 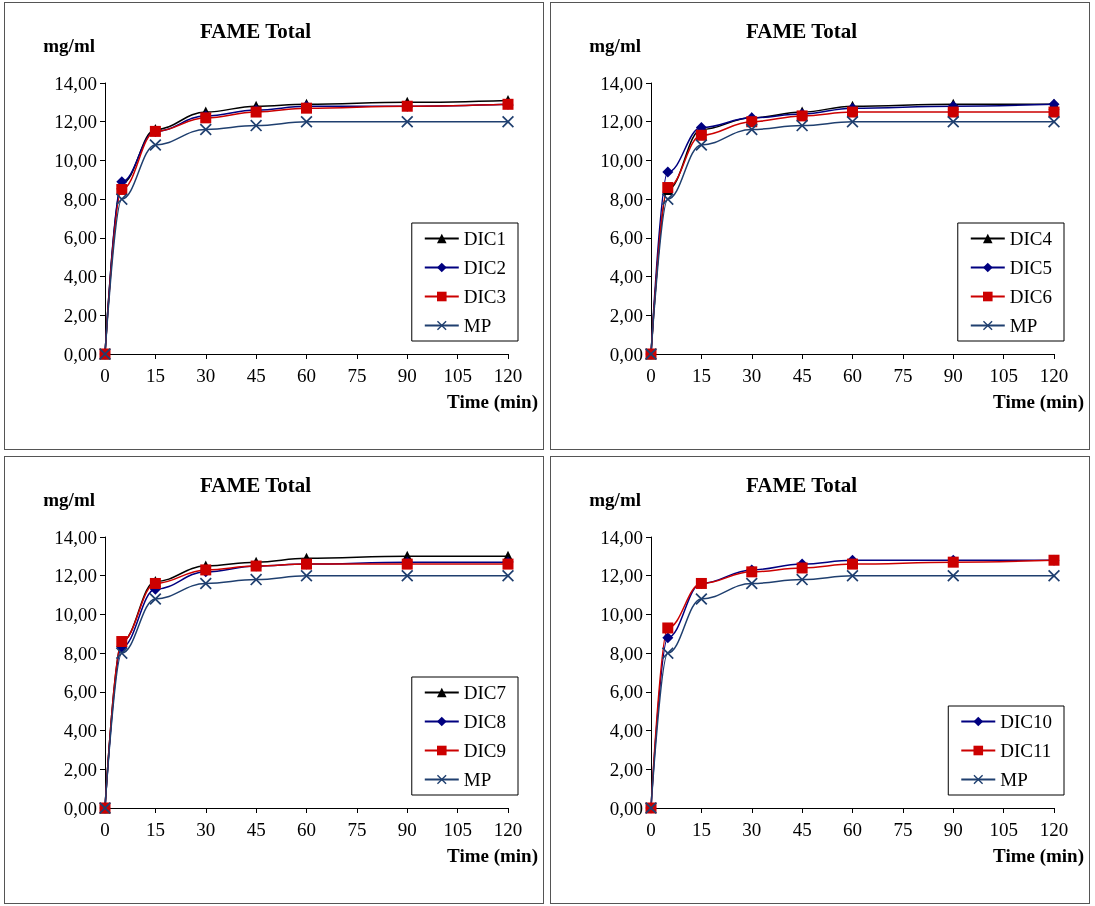 What do you see at coordinates (485, 721) in the screenshot?
I see `legend-label: DIC8` at bounding box center [485, 721].